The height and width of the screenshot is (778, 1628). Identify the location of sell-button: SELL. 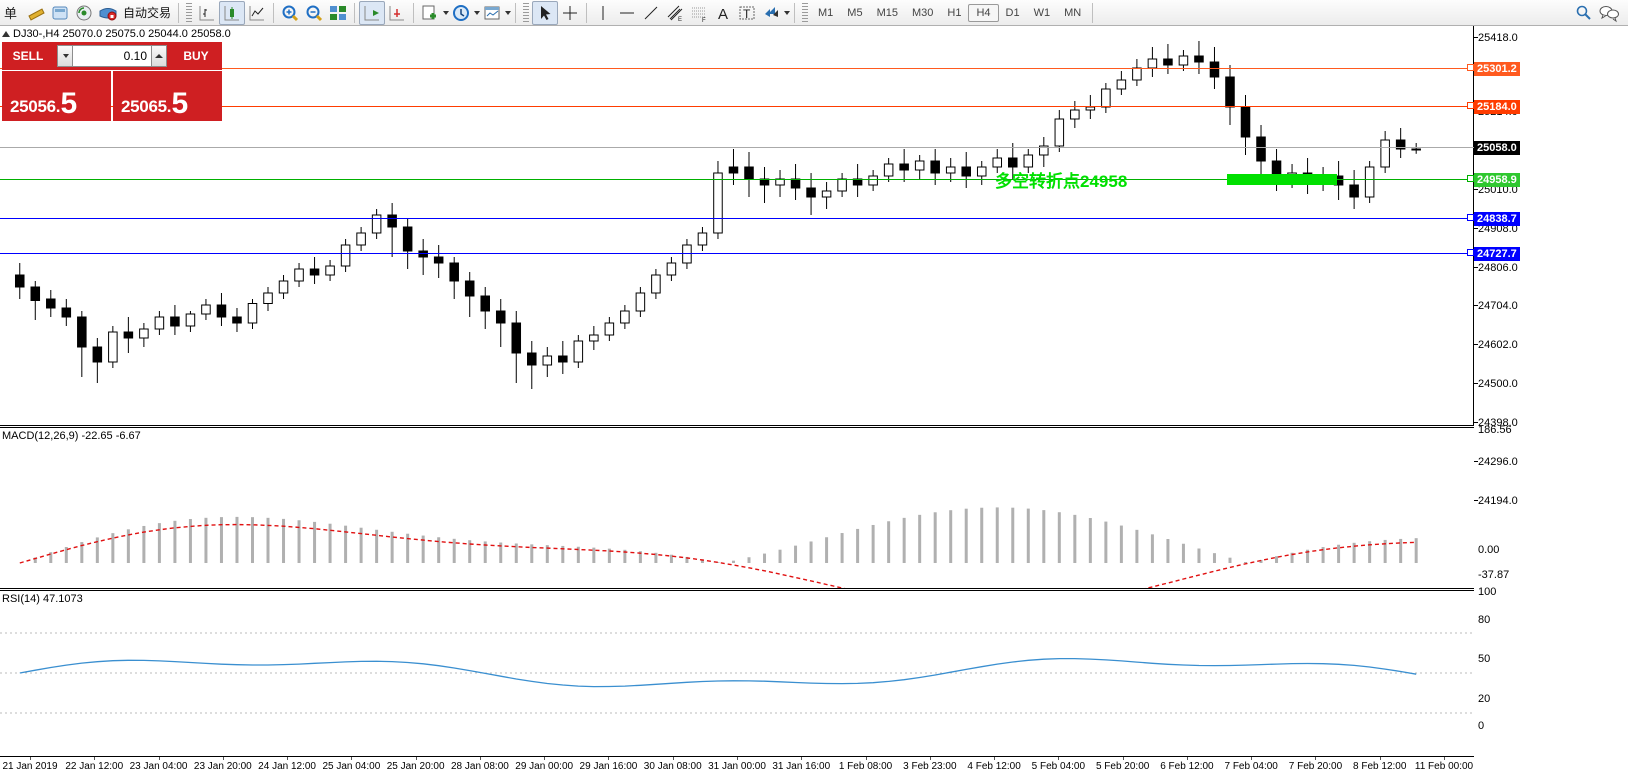
(28, 56).